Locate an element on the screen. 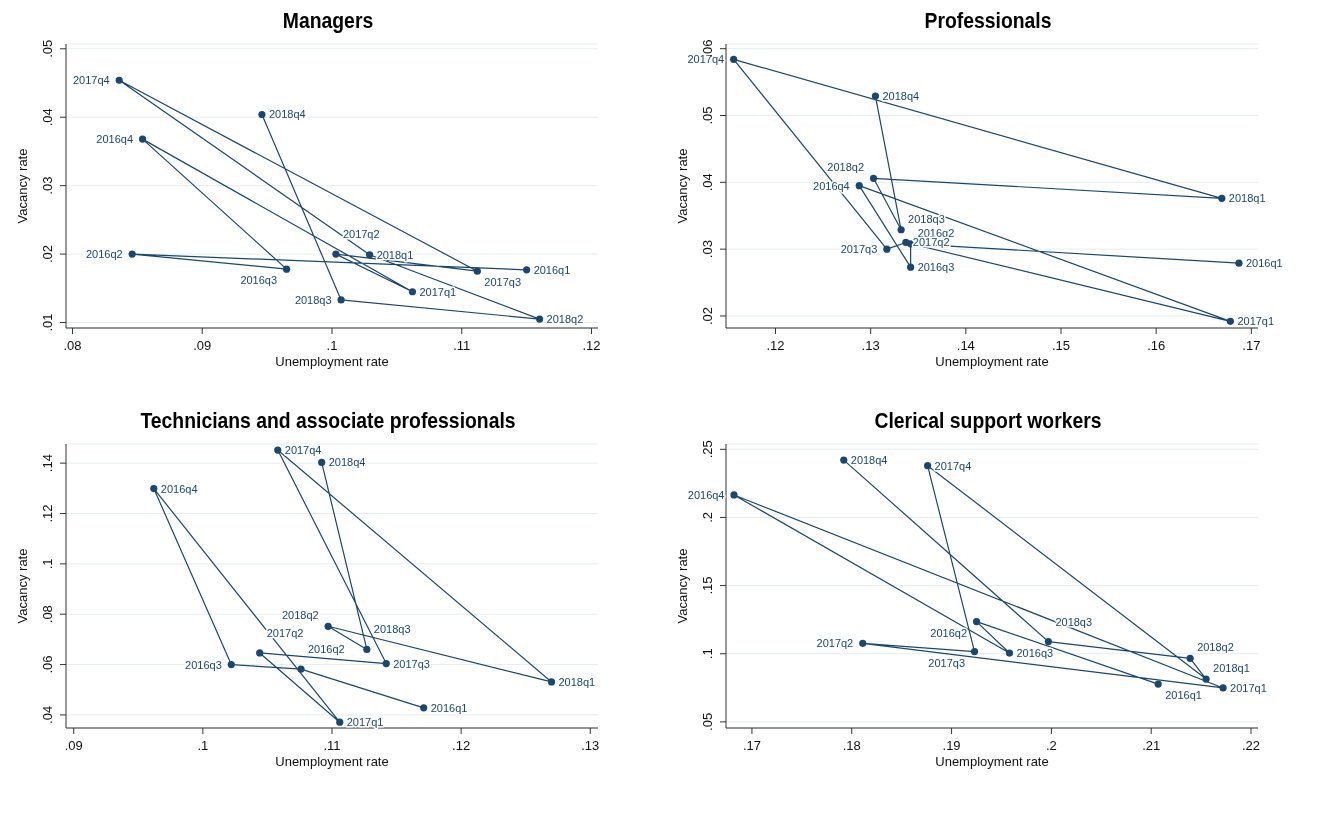 This screenshot has height=827, width=1317. chart-title: Professionals is located at coordinates (988, 21).